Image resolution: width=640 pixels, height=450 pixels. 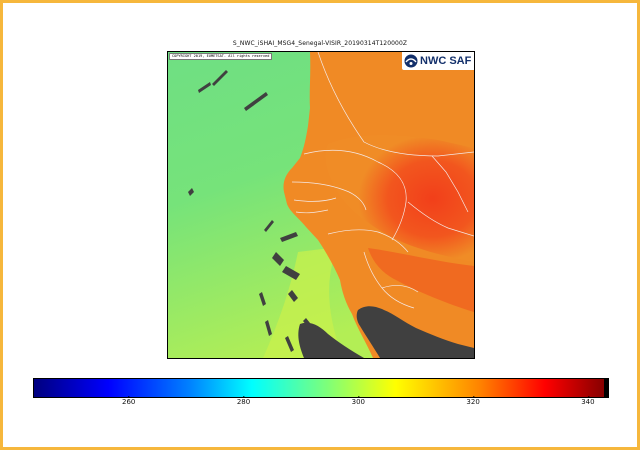 I want to click on hot-region, so click(x=399, y=198).